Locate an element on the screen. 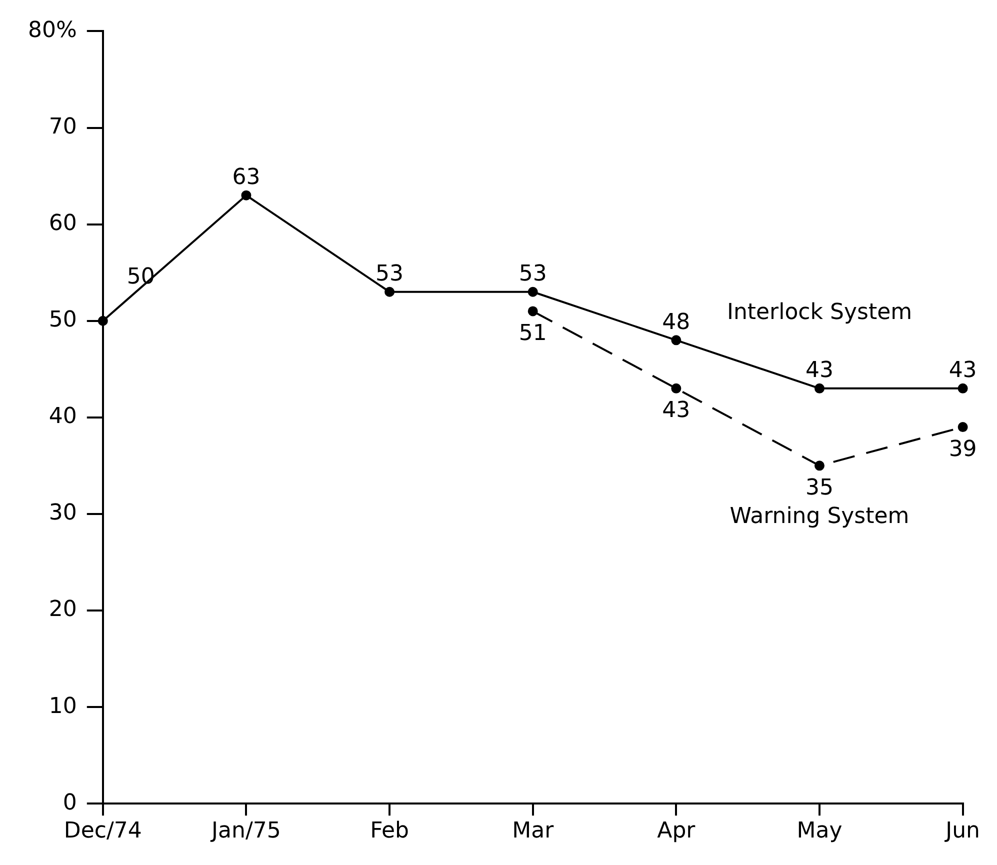 This screenshot has width=997, height=865. x-tick-label: Apr is located at coordinates (676, 831).